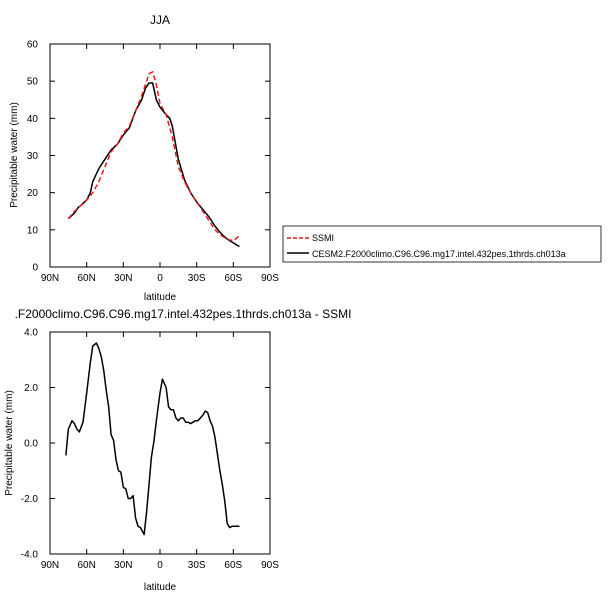  I want to click on bottom-y-tick-label: 2.0, so click(31, 388).